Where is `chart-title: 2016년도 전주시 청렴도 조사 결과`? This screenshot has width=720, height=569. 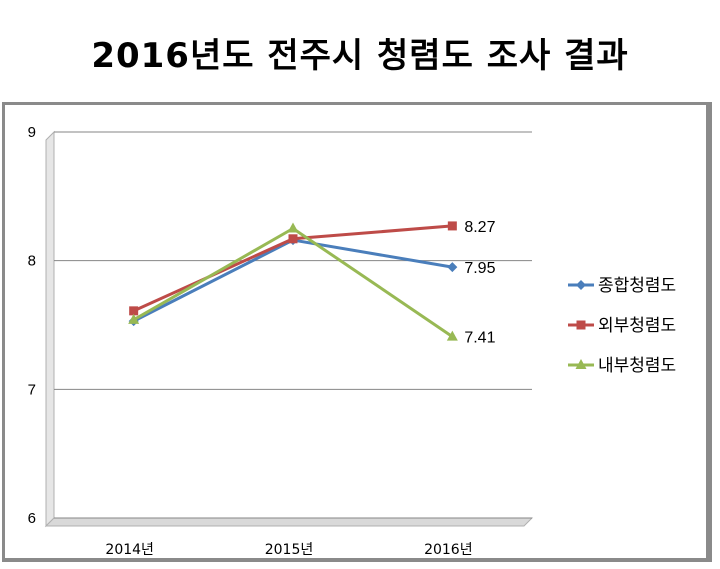 chart-title: 2016년도 전주시 청렴도 조사 결과 is located at coordinates (360, 56).